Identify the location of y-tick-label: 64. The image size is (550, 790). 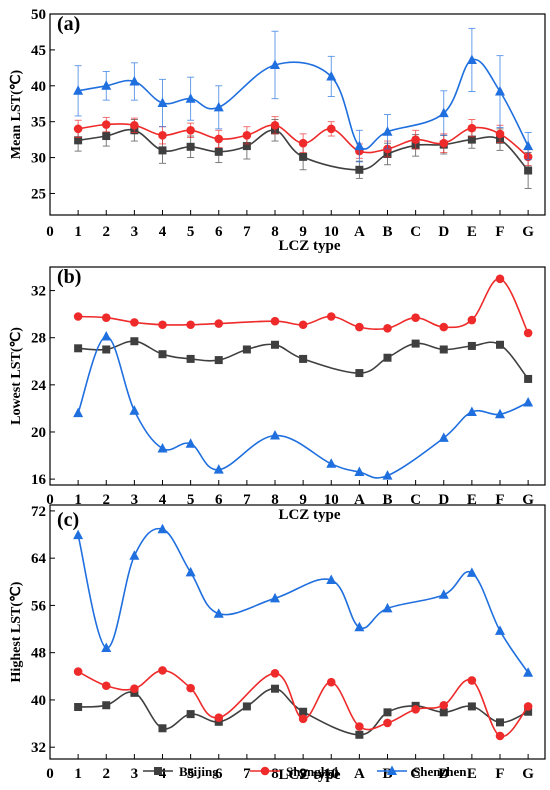
(39, 559).